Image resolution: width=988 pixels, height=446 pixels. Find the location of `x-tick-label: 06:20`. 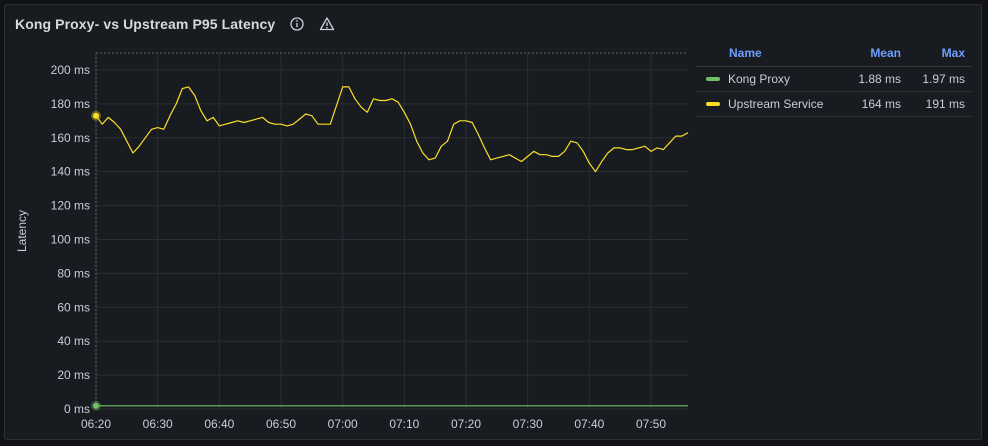

x-tick-label: 06:20 is located at coordinates (96, 424).